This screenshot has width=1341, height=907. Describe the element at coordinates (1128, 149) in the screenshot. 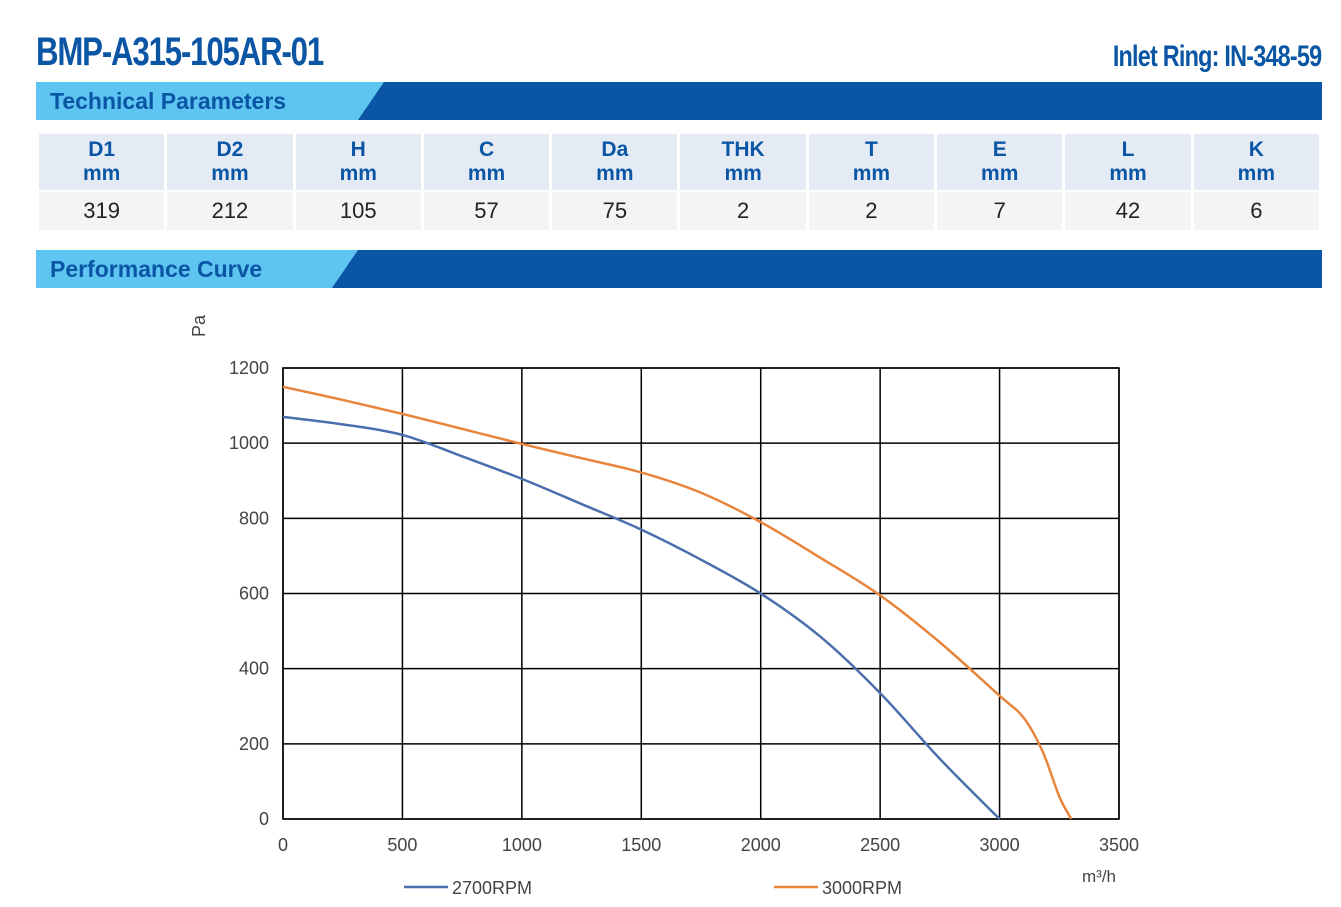

I see `param-name: L` at that location.